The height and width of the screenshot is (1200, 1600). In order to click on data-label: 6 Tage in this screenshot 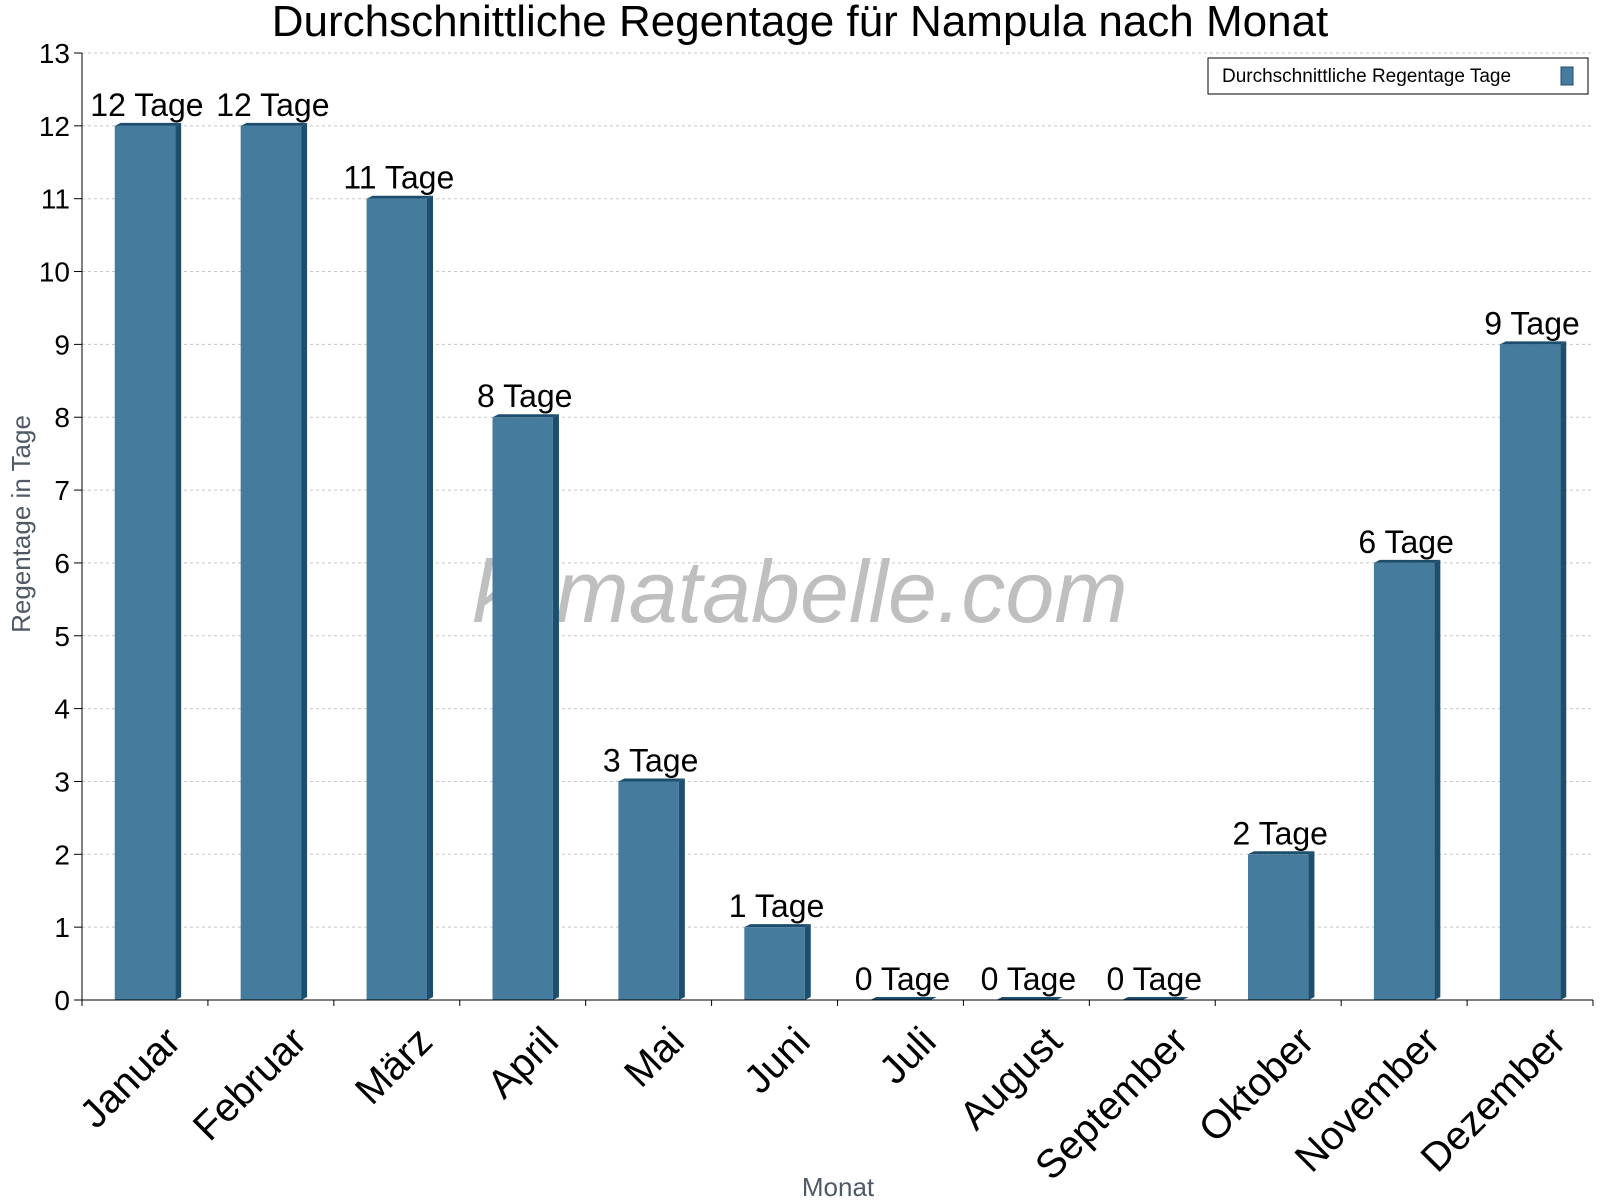, I will do `click(1406, 542)`.